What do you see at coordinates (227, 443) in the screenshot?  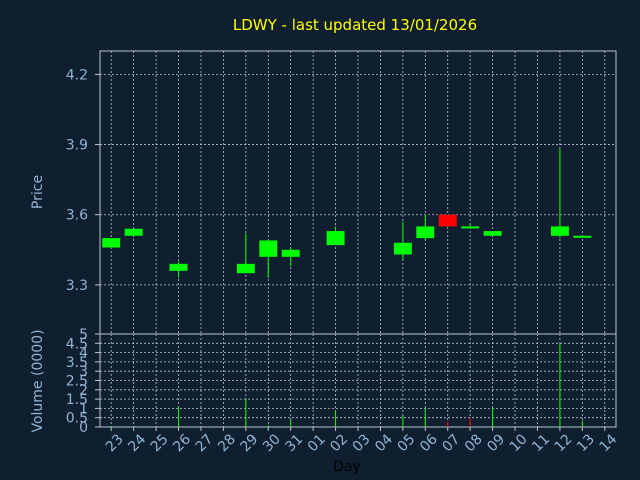 I see `x-tick-label: 28` at bounding box center [227, 443].